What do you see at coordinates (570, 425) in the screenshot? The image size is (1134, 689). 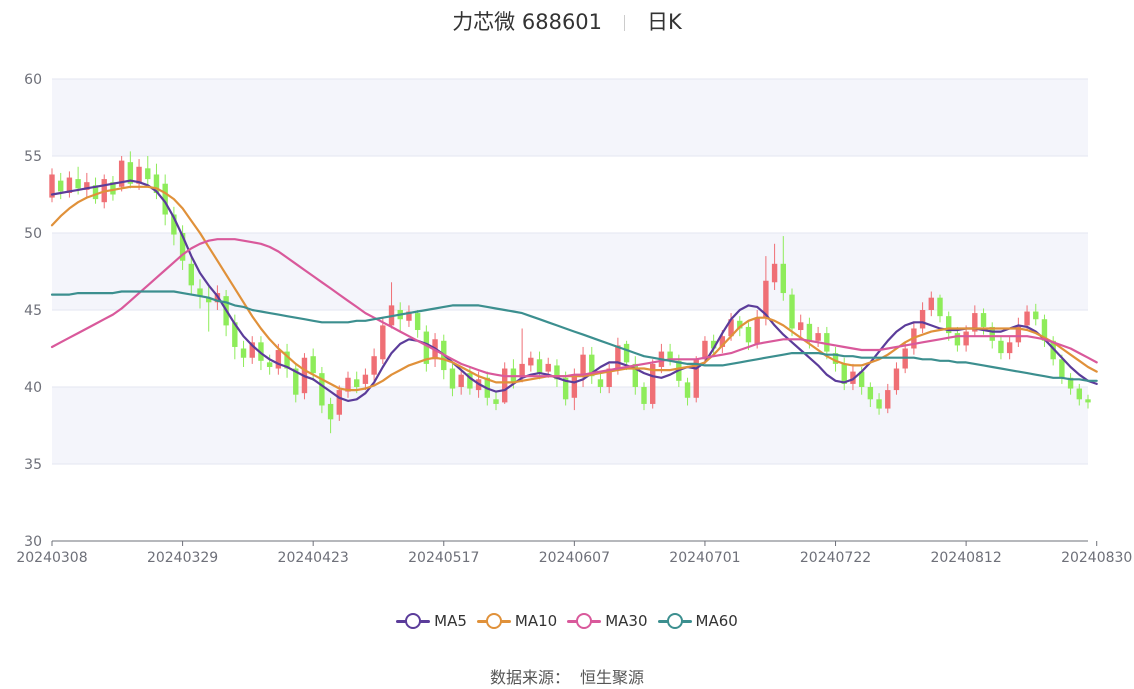 I see `plot-band` at bounding box center [570, 425].